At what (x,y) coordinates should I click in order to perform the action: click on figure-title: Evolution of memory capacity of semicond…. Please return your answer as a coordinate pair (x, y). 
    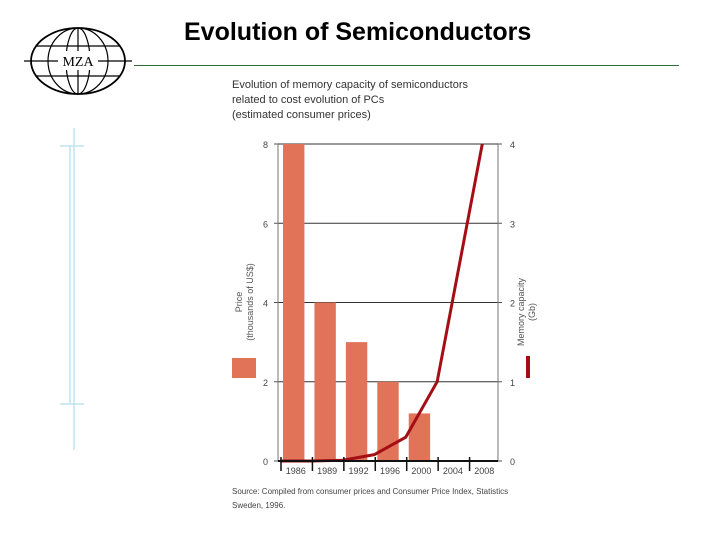
    Looking at the image, I should click on (382, 100).